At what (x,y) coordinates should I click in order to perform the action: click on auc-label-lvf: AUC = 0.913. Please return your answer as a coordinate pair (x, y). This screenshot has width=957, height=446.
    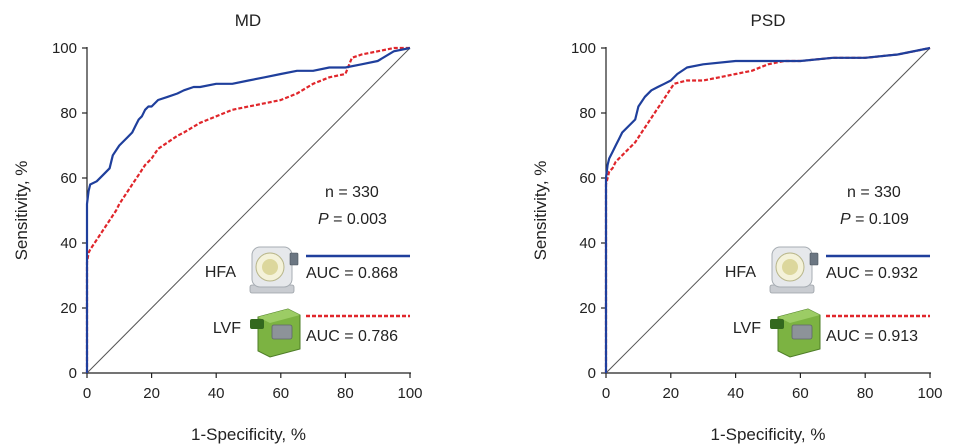
    Looking at the image, I should click on (872, 336).